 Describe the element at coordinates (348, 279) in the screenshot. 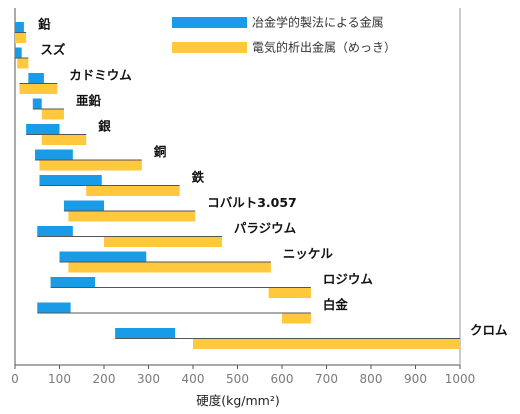

I see `category-label: ロジウム` at that location.